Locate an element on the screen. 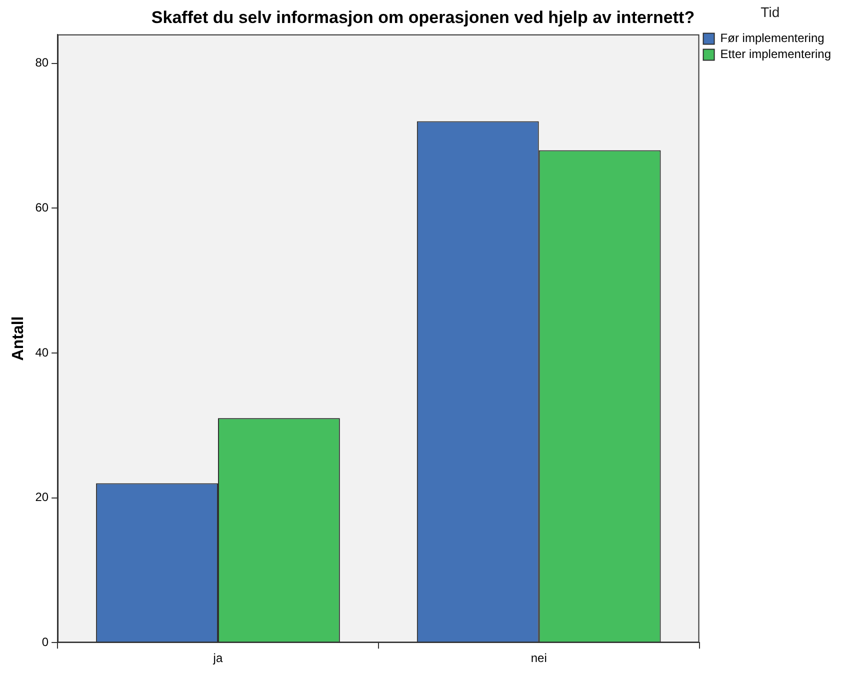 The height and width of the screenshot is (675, 843). legend-label: Før implementering is located at coordinates (772, 38).